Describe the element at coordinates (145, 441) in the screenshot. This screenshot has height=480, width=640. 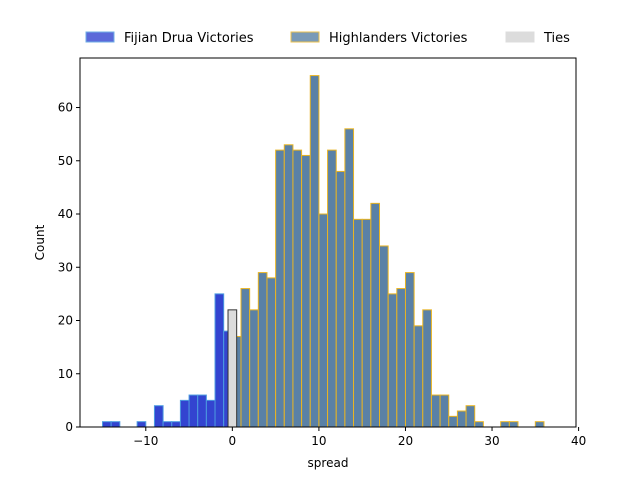
I see `x-tick-label: −10` at that location.